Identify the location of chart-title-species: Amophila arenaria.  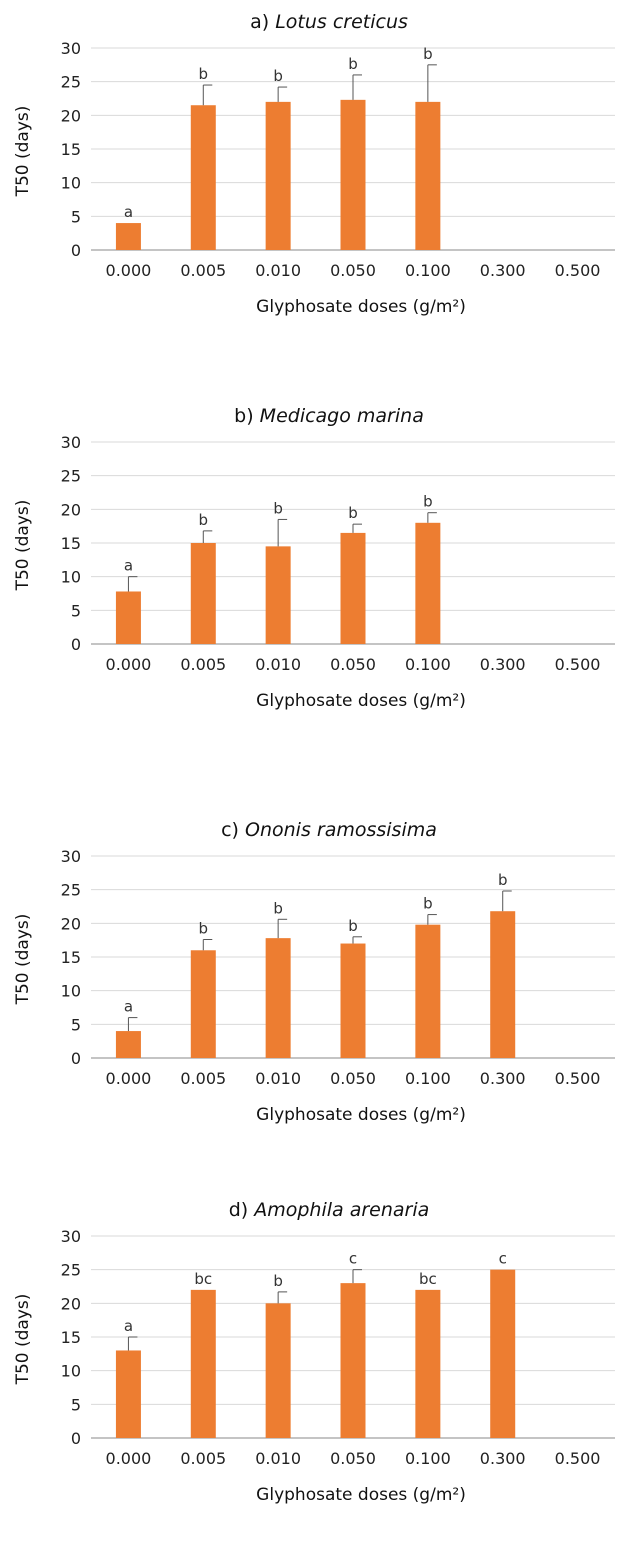
(340, 1210).